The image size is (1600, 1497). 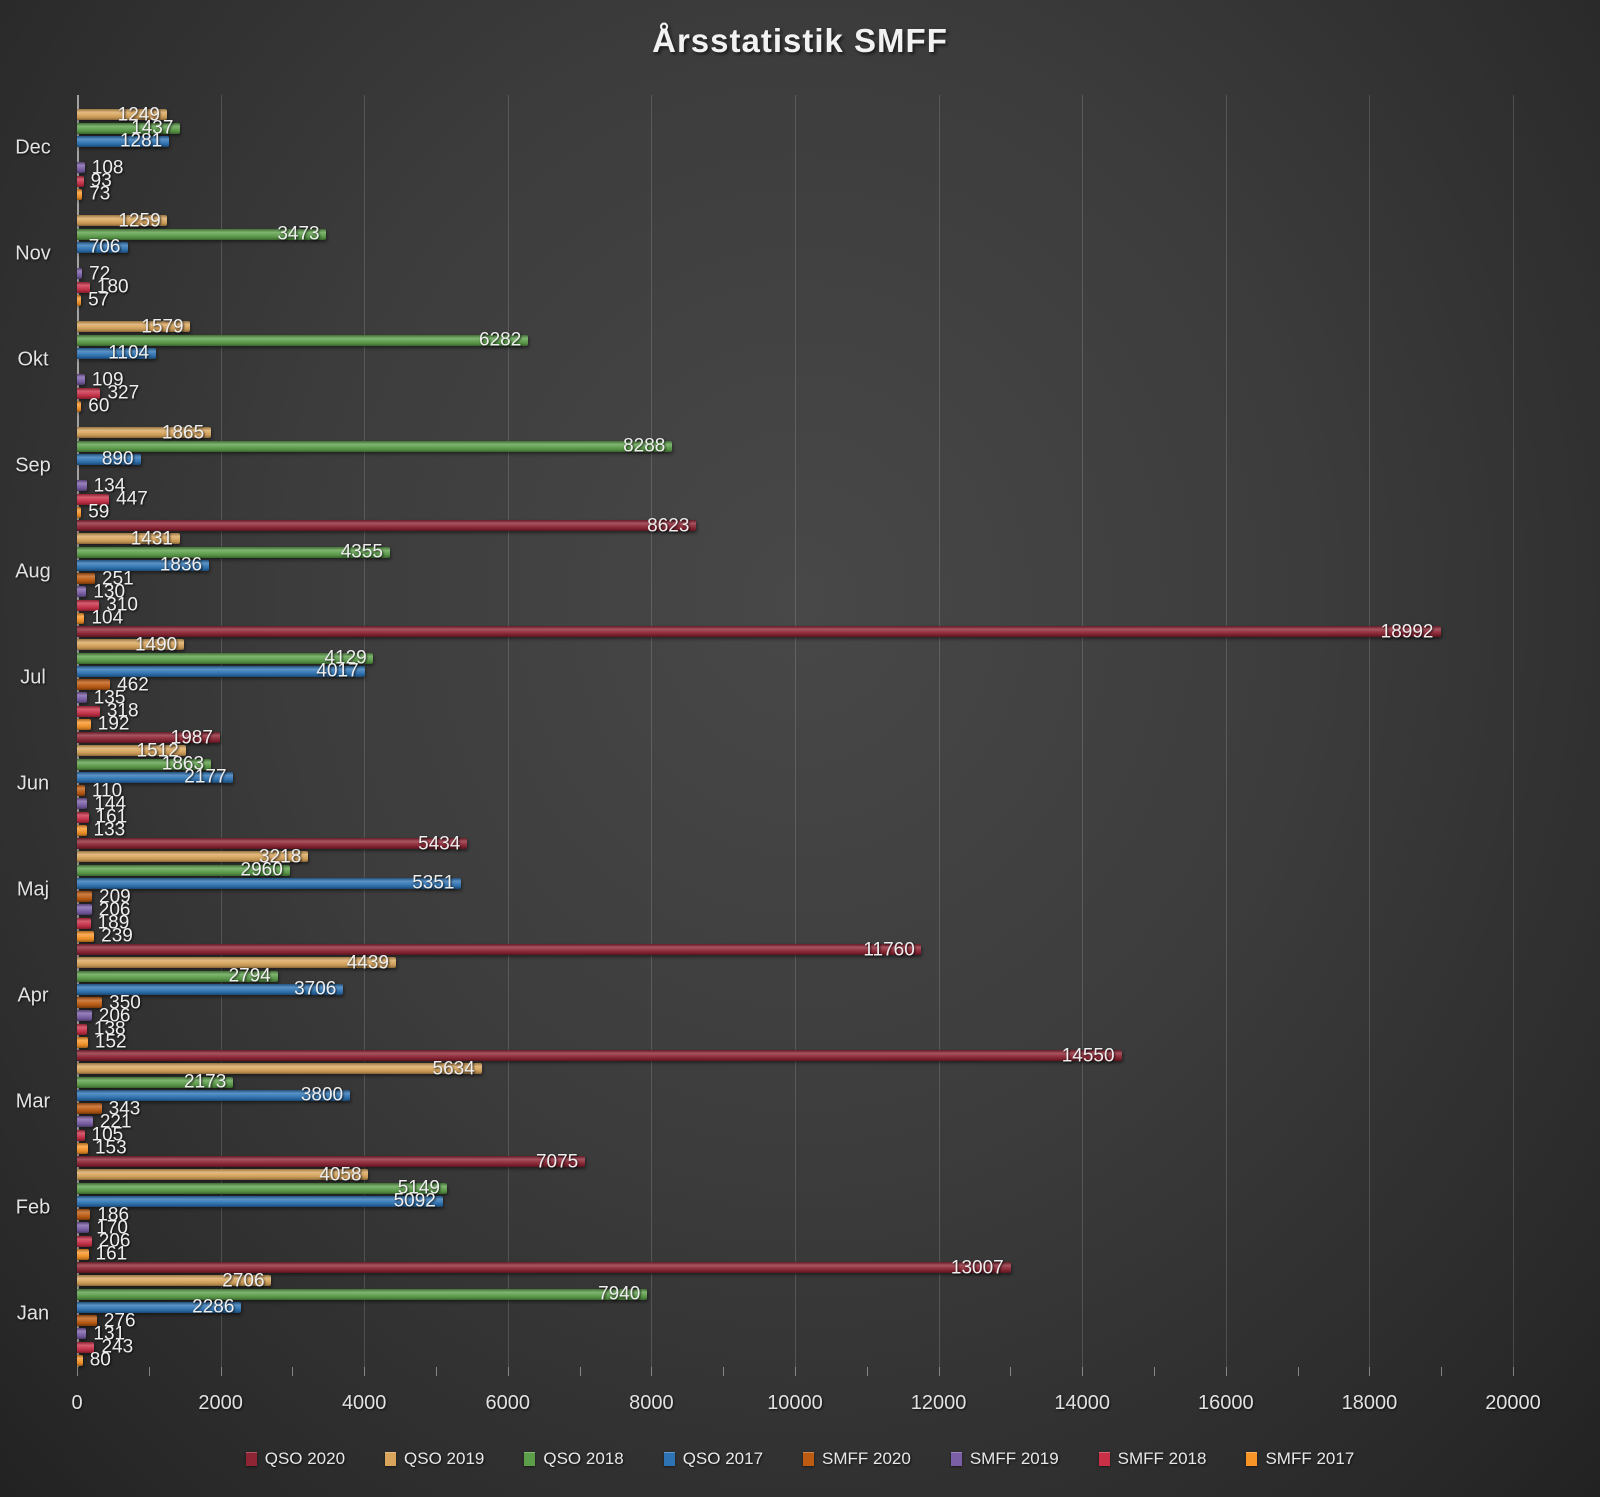 I want to click on bar-row: 11760, so click(x=795, y=949).